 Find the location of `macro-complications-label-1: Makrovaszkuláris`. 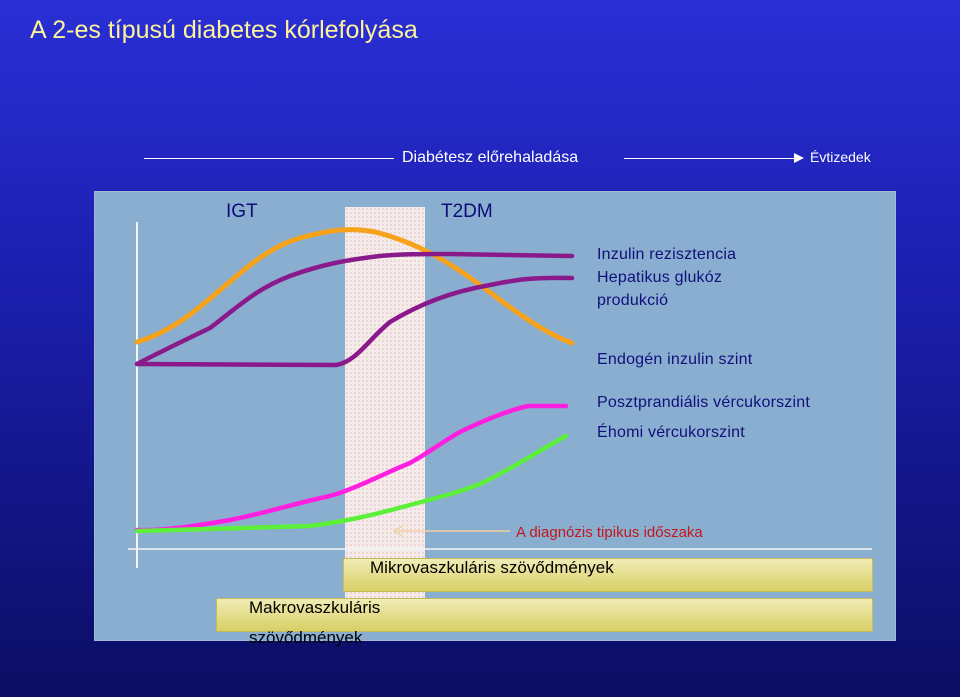

macro-complications-label-1: Makrovaszkuláris is located at coordinates (315, 607).